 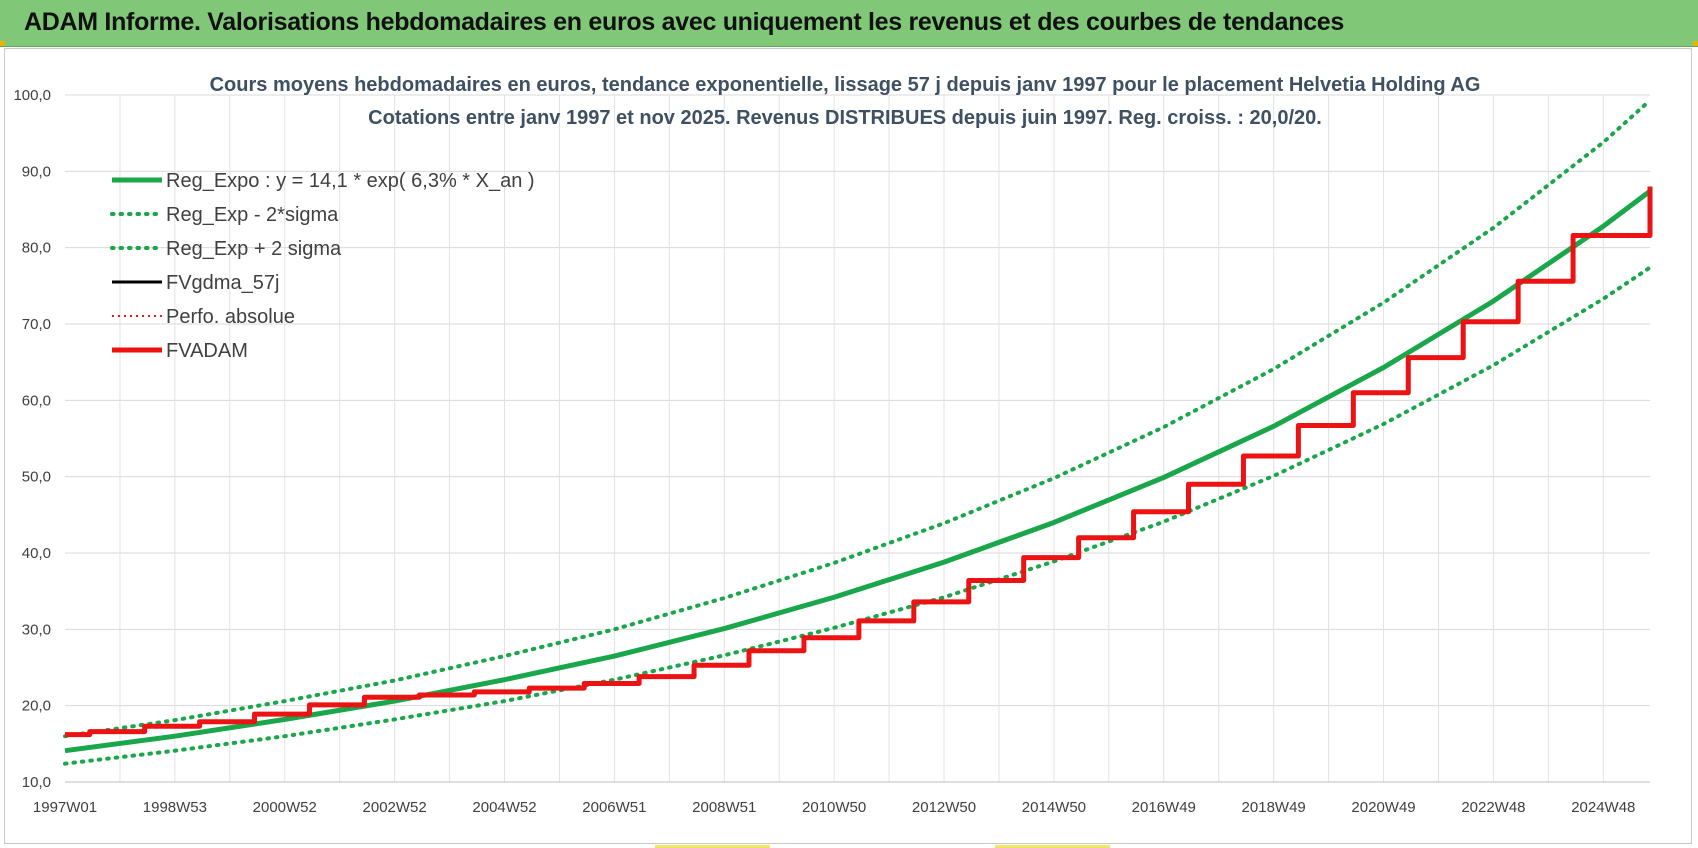 I want to click on x-tick-label: 2024W48, so click(x=1603, y=807).